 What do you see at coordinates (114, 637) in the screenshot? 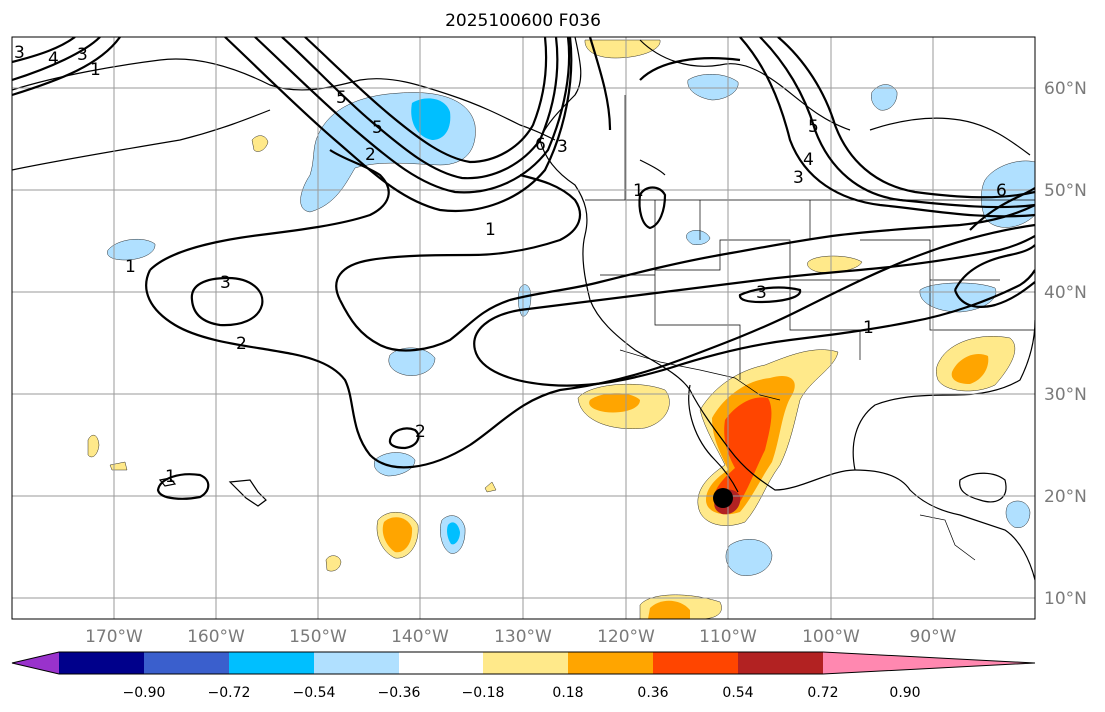
I see `lon-tick-label: 170°W` at bounding box center [114, 637].